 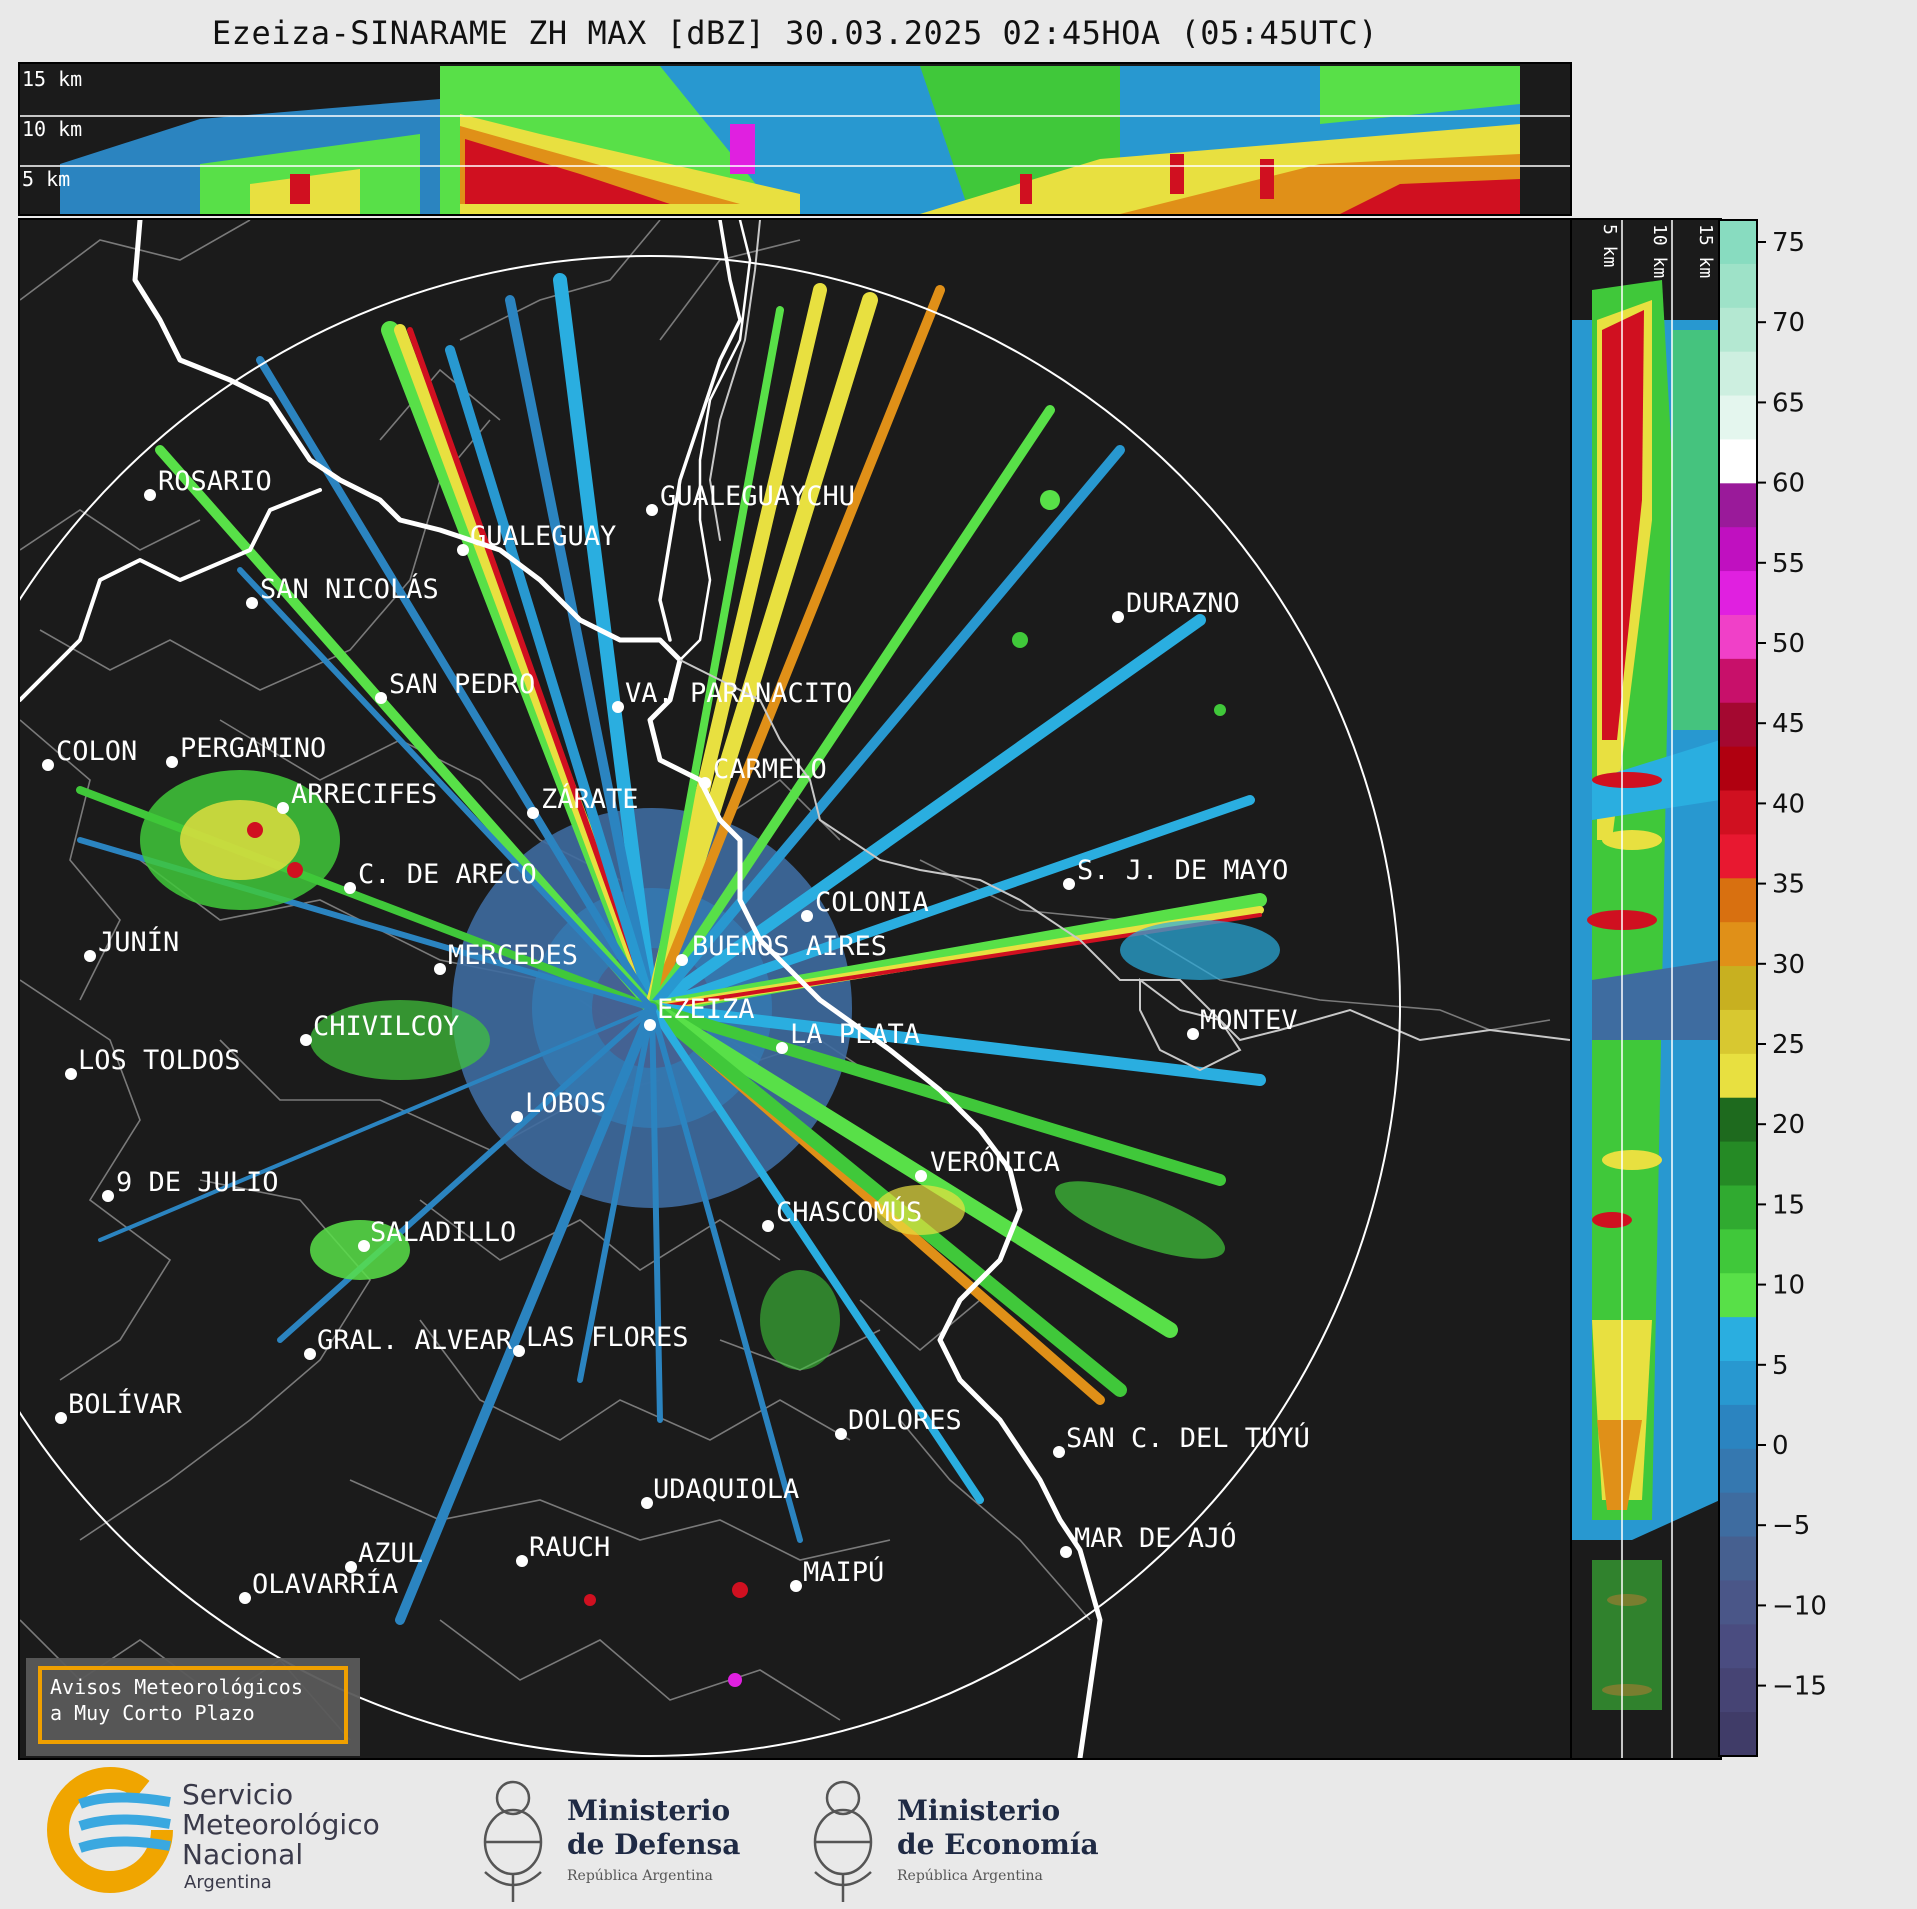 What do you see at coordinates (1799, 1606) in the screenshot?
I see `colorbar-tick-label: −10` at bounding box center [1799, 1606].